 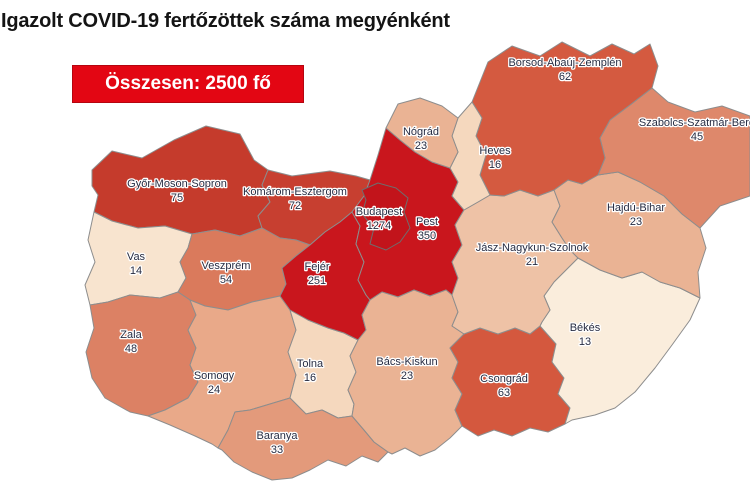 What do you see at coordinates (636, 208) in the screenshot?
I see `county-hajdu-bihar-name-label: Hajdú-Bihar` at bounding box center [636, 208].